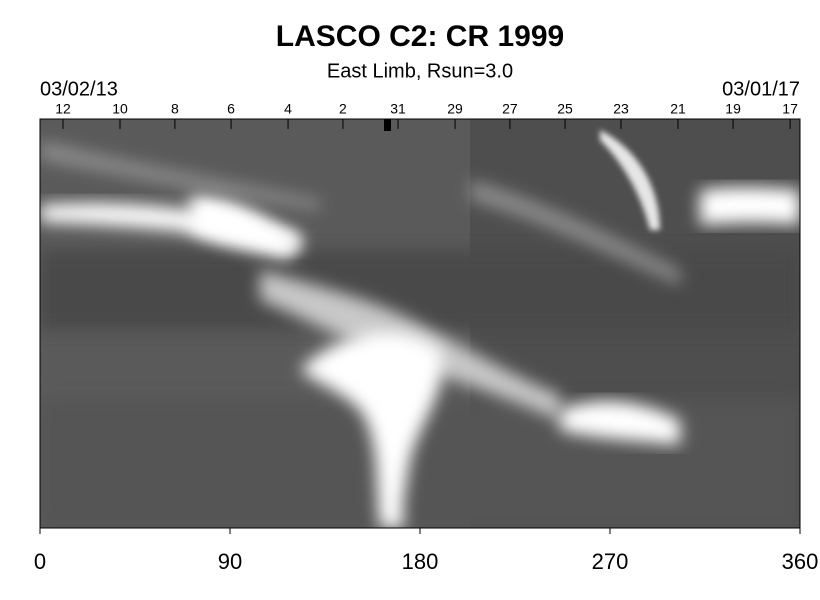 The image size is (820, 600). Describe the element at coordinates (63, 109) in the screenshot. I see `x2-tick-label: 12` at that location.